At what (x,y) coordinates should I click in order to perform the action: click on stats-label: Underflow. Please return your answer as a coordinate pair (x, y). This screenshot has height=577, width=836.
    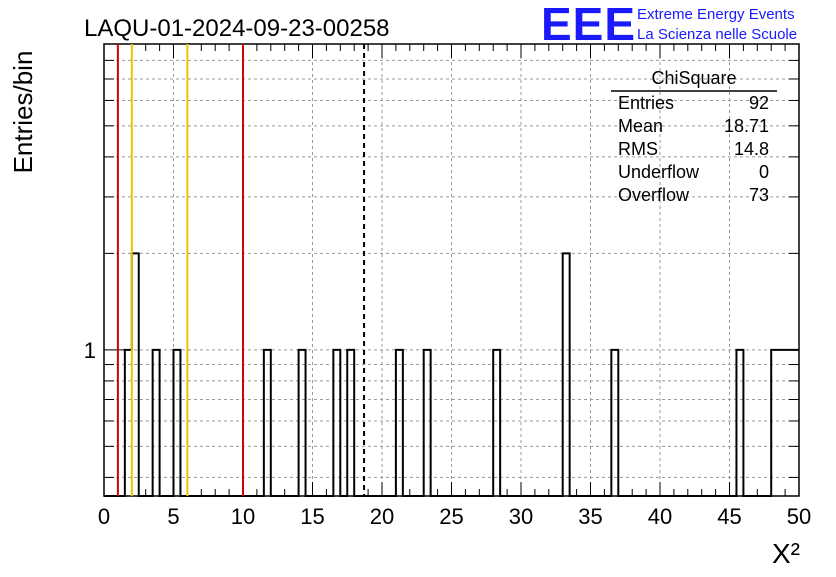
    Looking at the image, I should click on (659, 172).